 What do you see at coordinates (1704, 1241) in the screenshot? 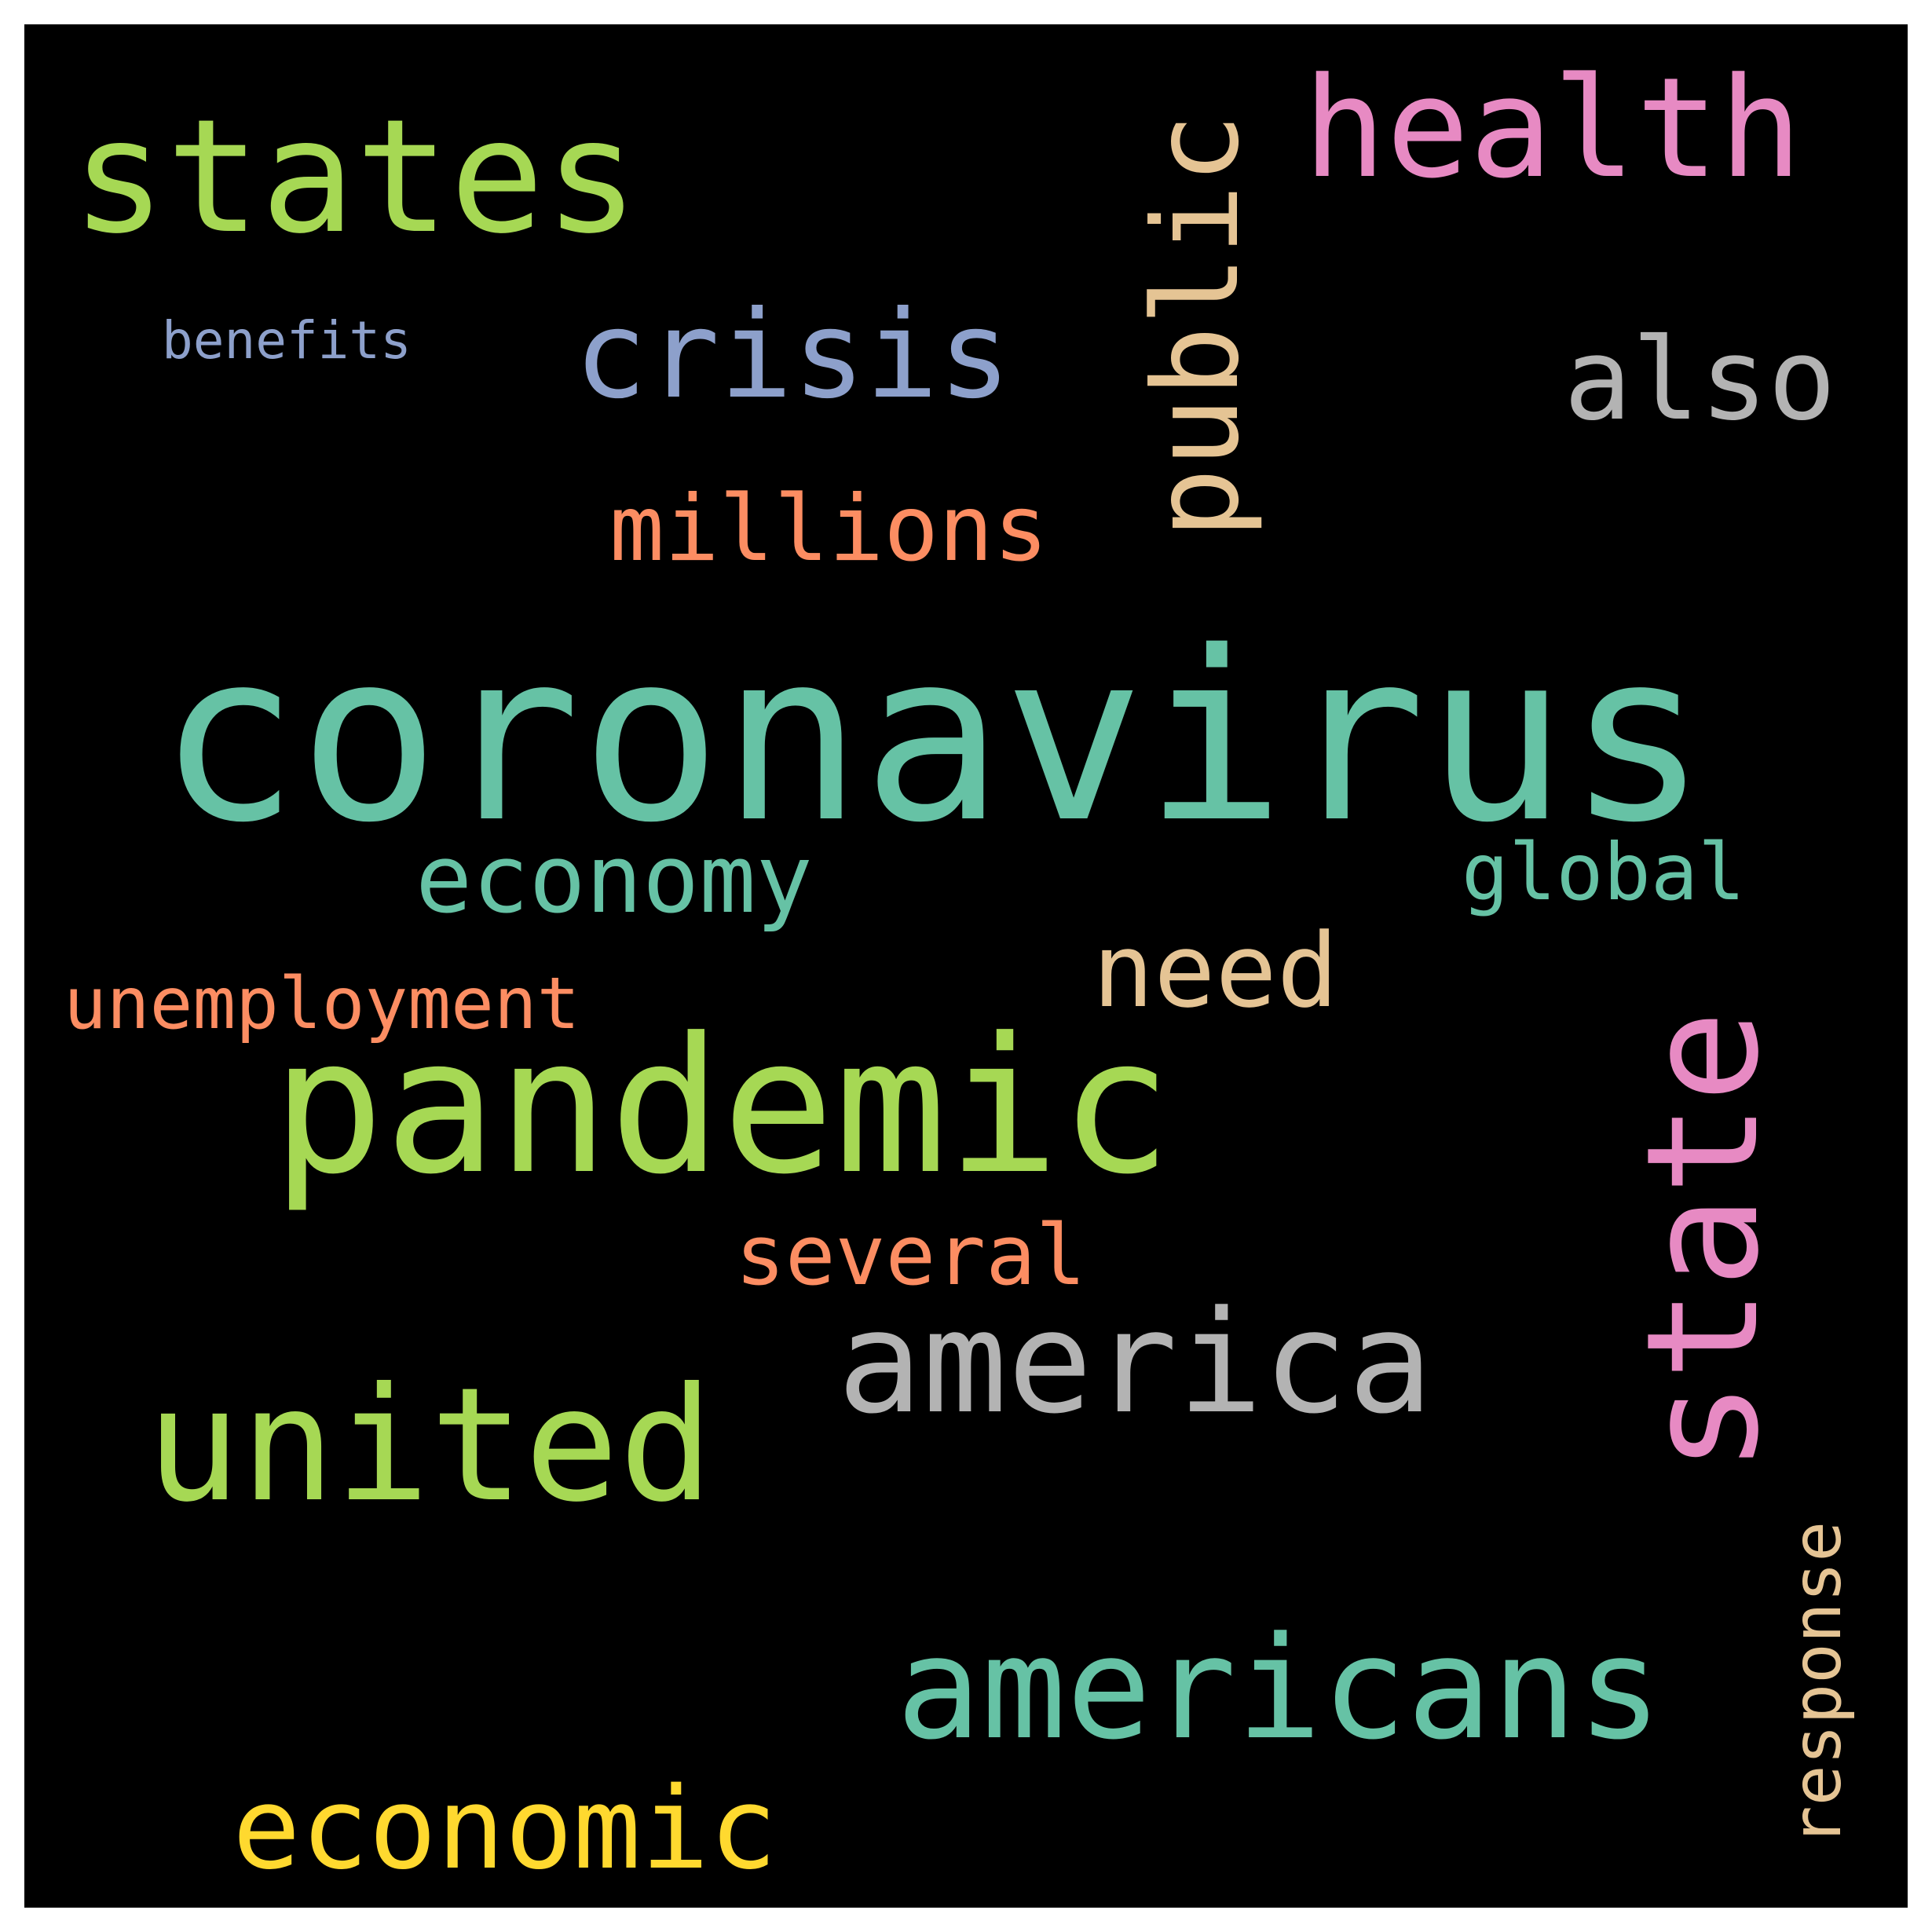
I see `word-state: state` at bounding box center [1704, 1241].